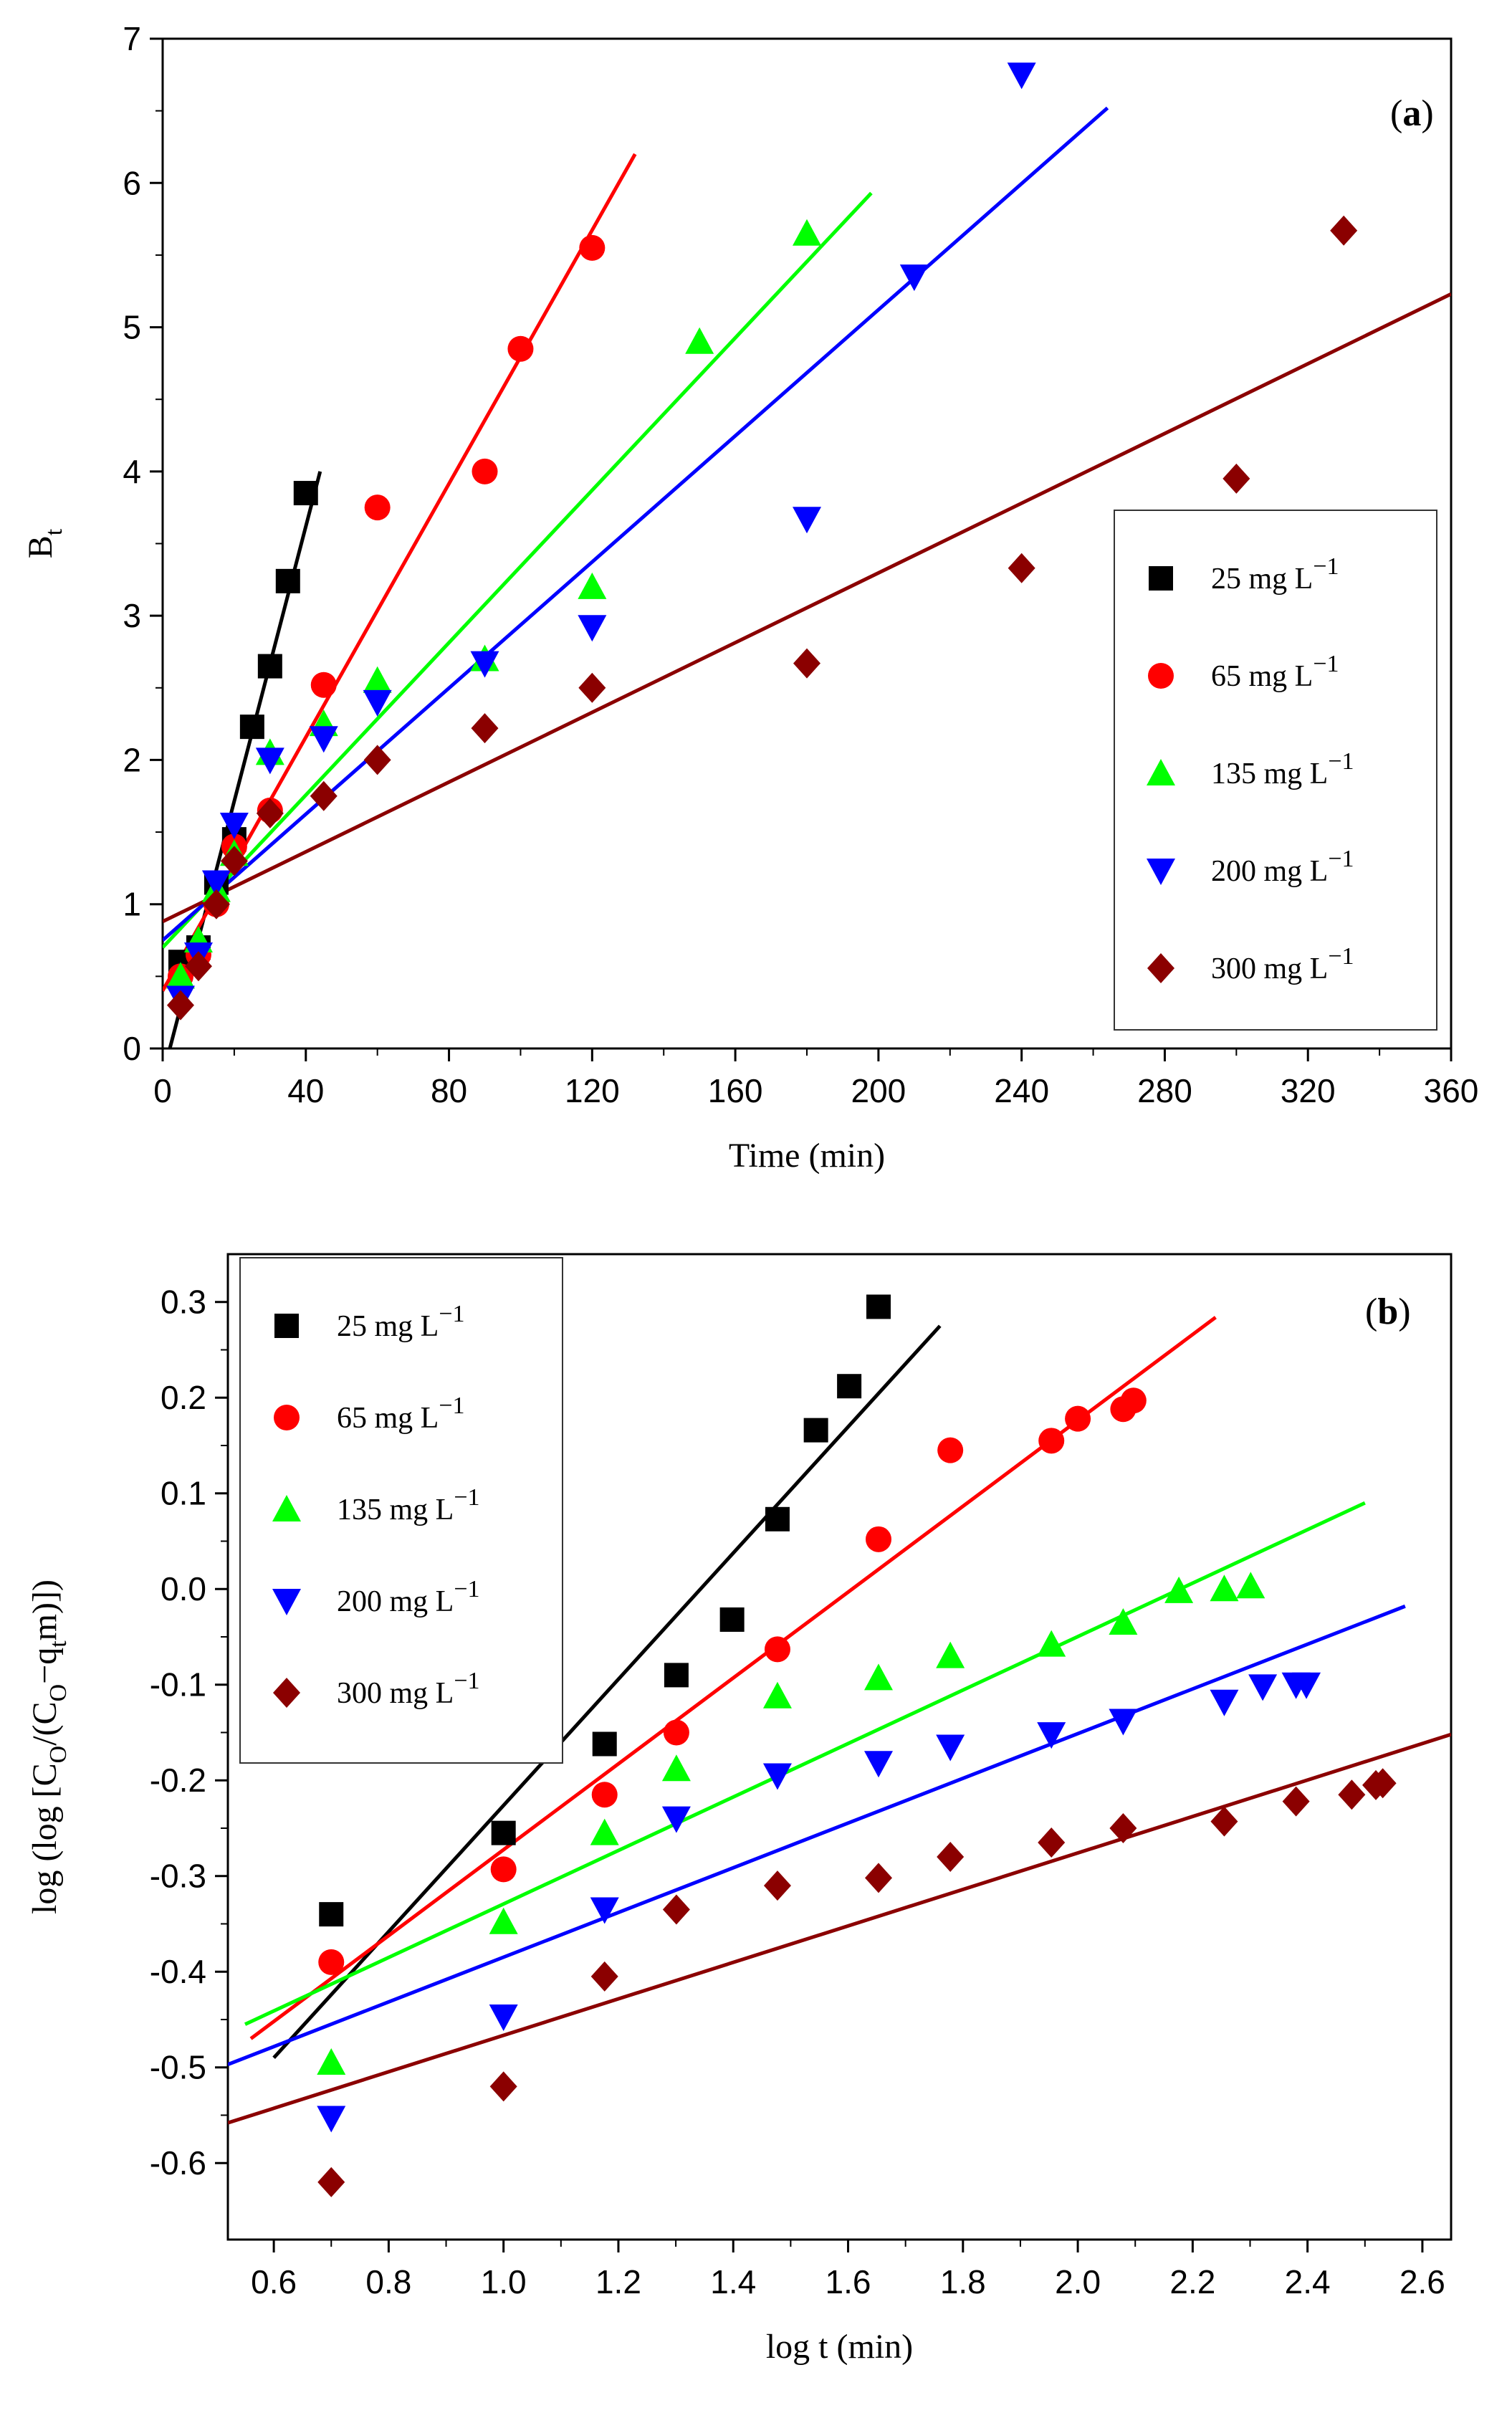 This screenshot has width=1512, height=2413. What do you see at coordinates (1275, 574) in the screenshot?
I see `legend-entry: 25 mg L−1` at bounding box center [1275, 574].